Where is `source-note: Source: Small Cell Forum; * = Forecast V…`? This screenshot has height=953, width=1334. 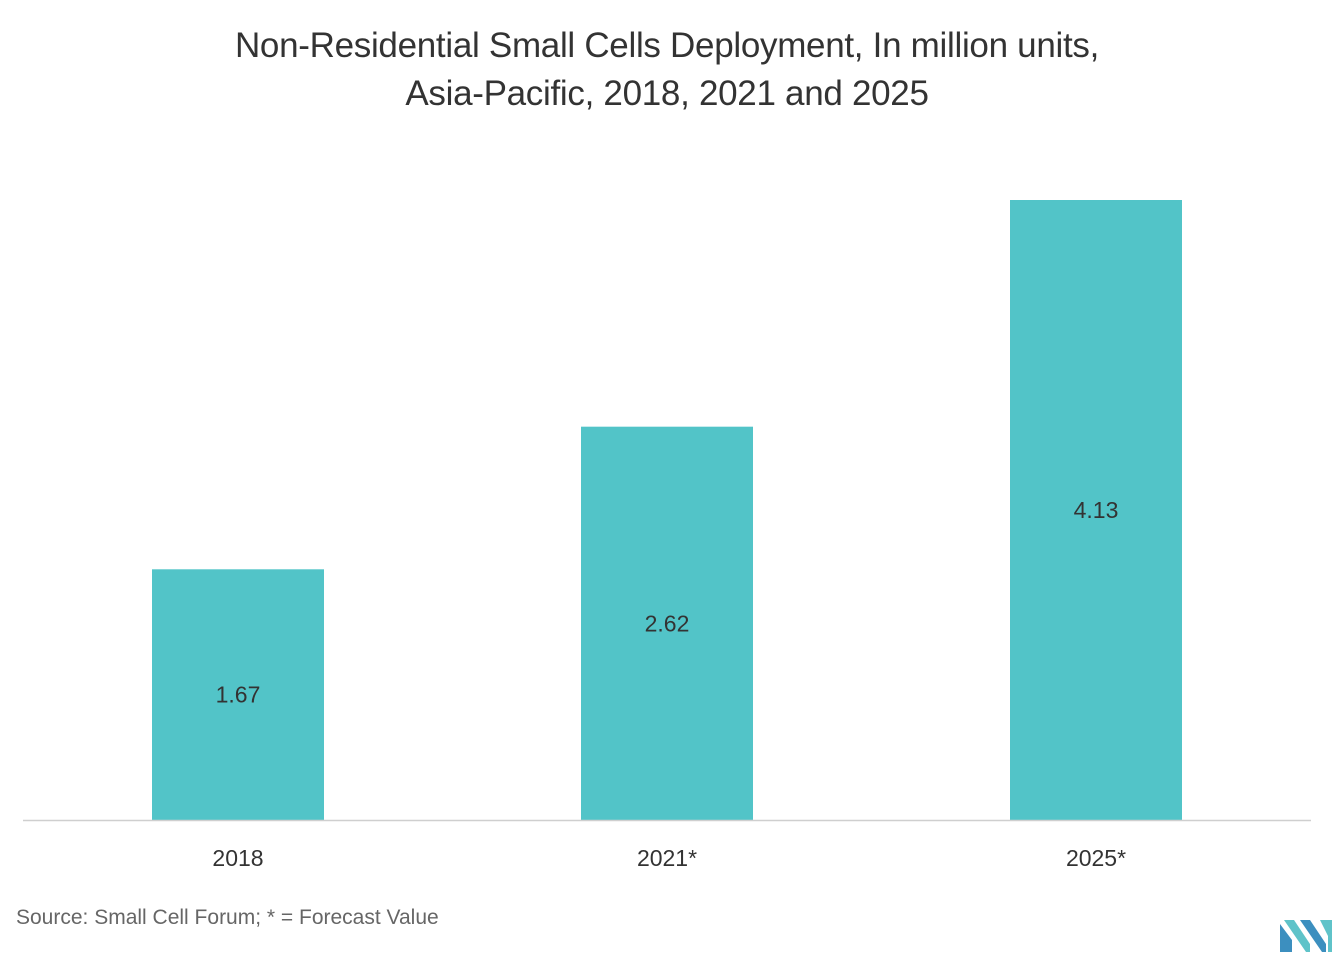 source-note: Source: Small Cell Forum; * = Forecast V… is located at coordinates (227, 917).